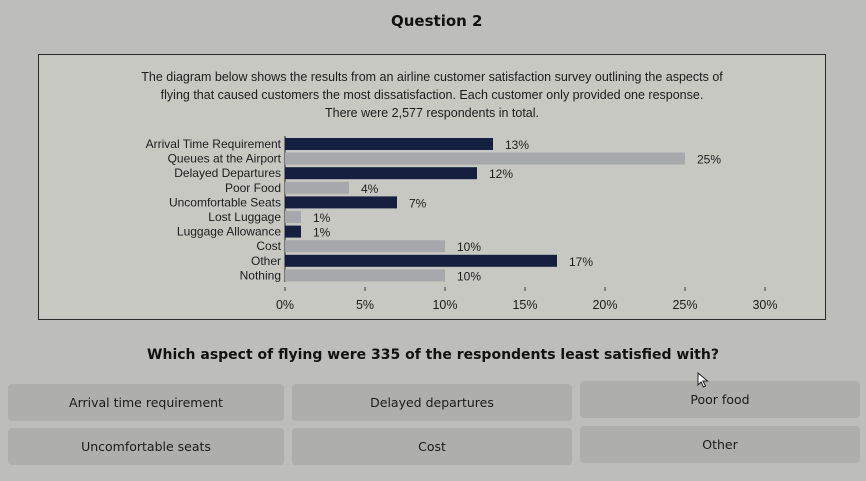 The image size is (866, 481). Describe the element at coordinates (581, 262) in the screenshot. I see `value-label-other: 17%` at that location.